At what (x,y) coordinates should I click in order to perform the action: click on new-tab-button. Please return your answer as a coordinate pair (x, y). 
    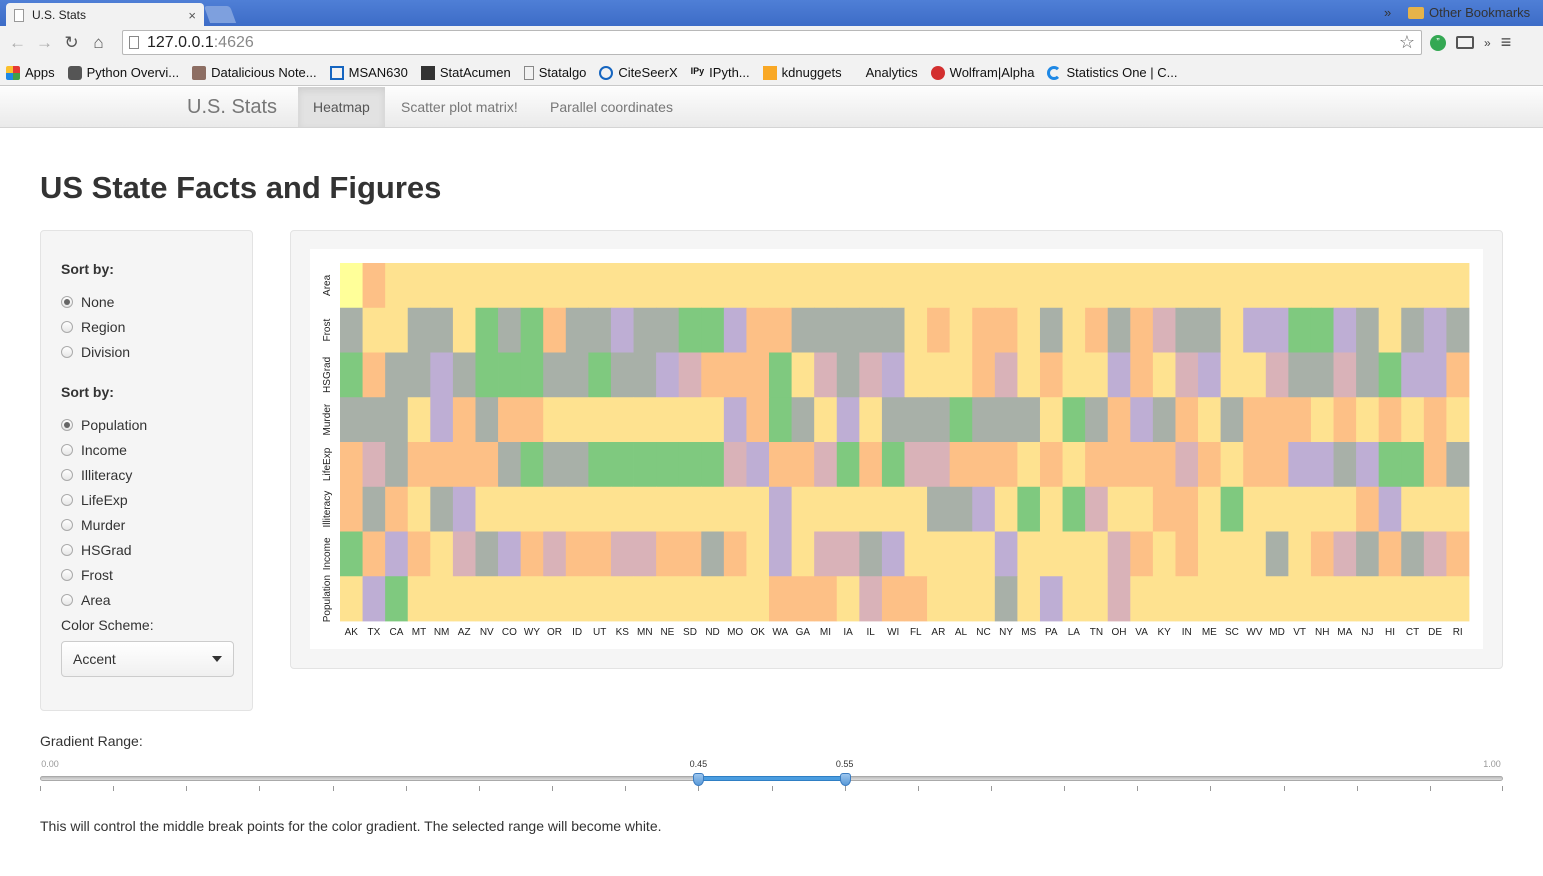
    Looking at the image, I should click on (220, 14).